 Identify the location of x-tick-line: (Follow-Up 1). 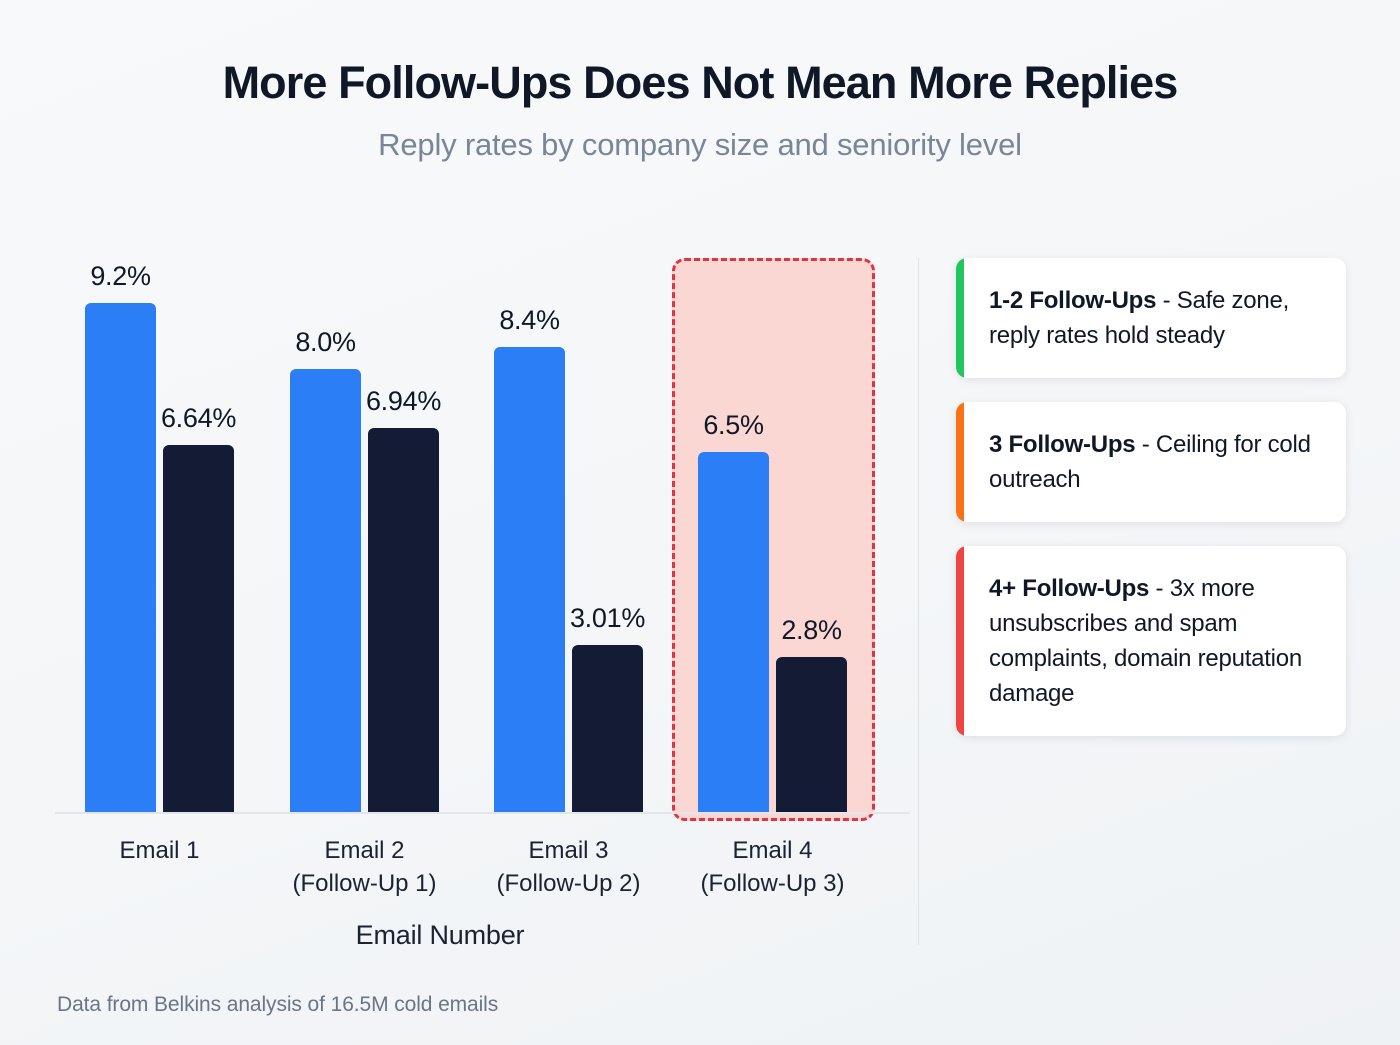
(364, 884).